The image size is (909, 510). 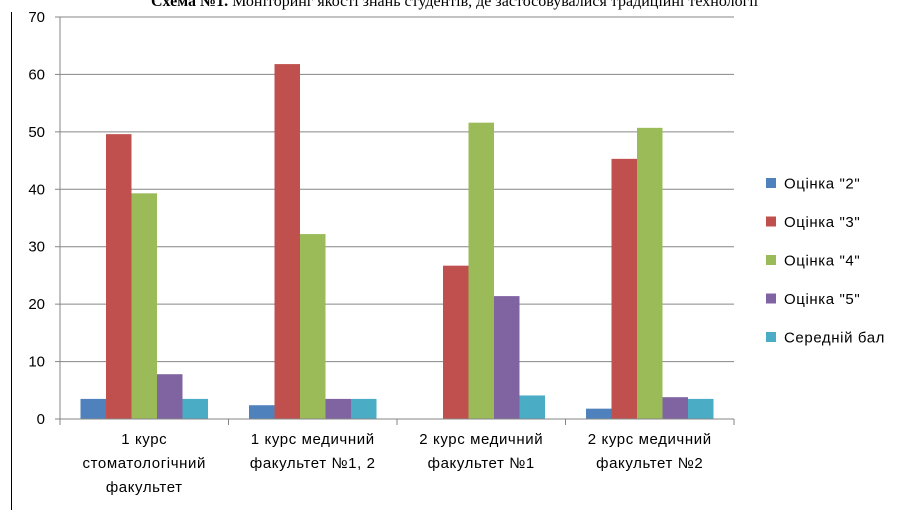 What do you see at coordinates (36, 17) in the screenshot?
I see `y-tick-label: 70` at bounding box center [36, 17].